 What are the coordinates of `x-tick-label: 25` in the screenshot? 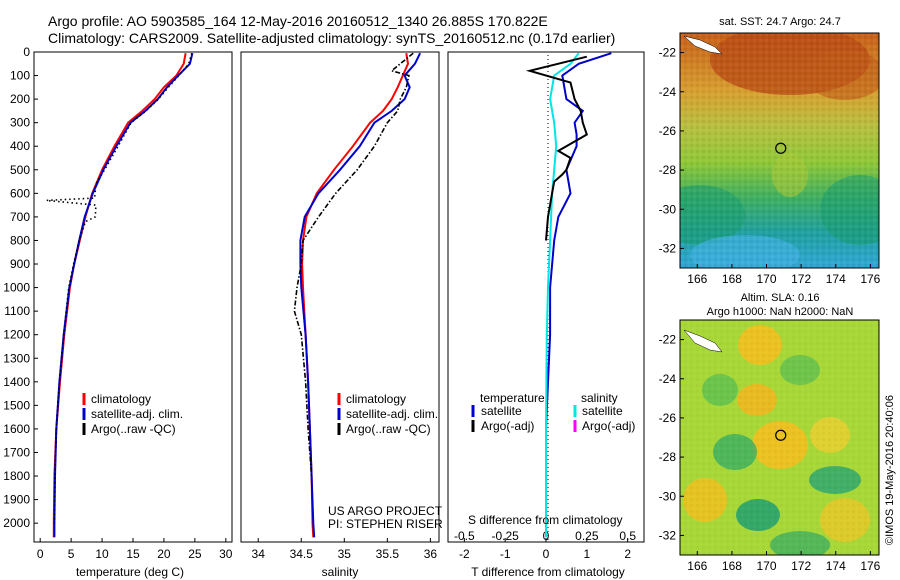 It's located at (195, 554).